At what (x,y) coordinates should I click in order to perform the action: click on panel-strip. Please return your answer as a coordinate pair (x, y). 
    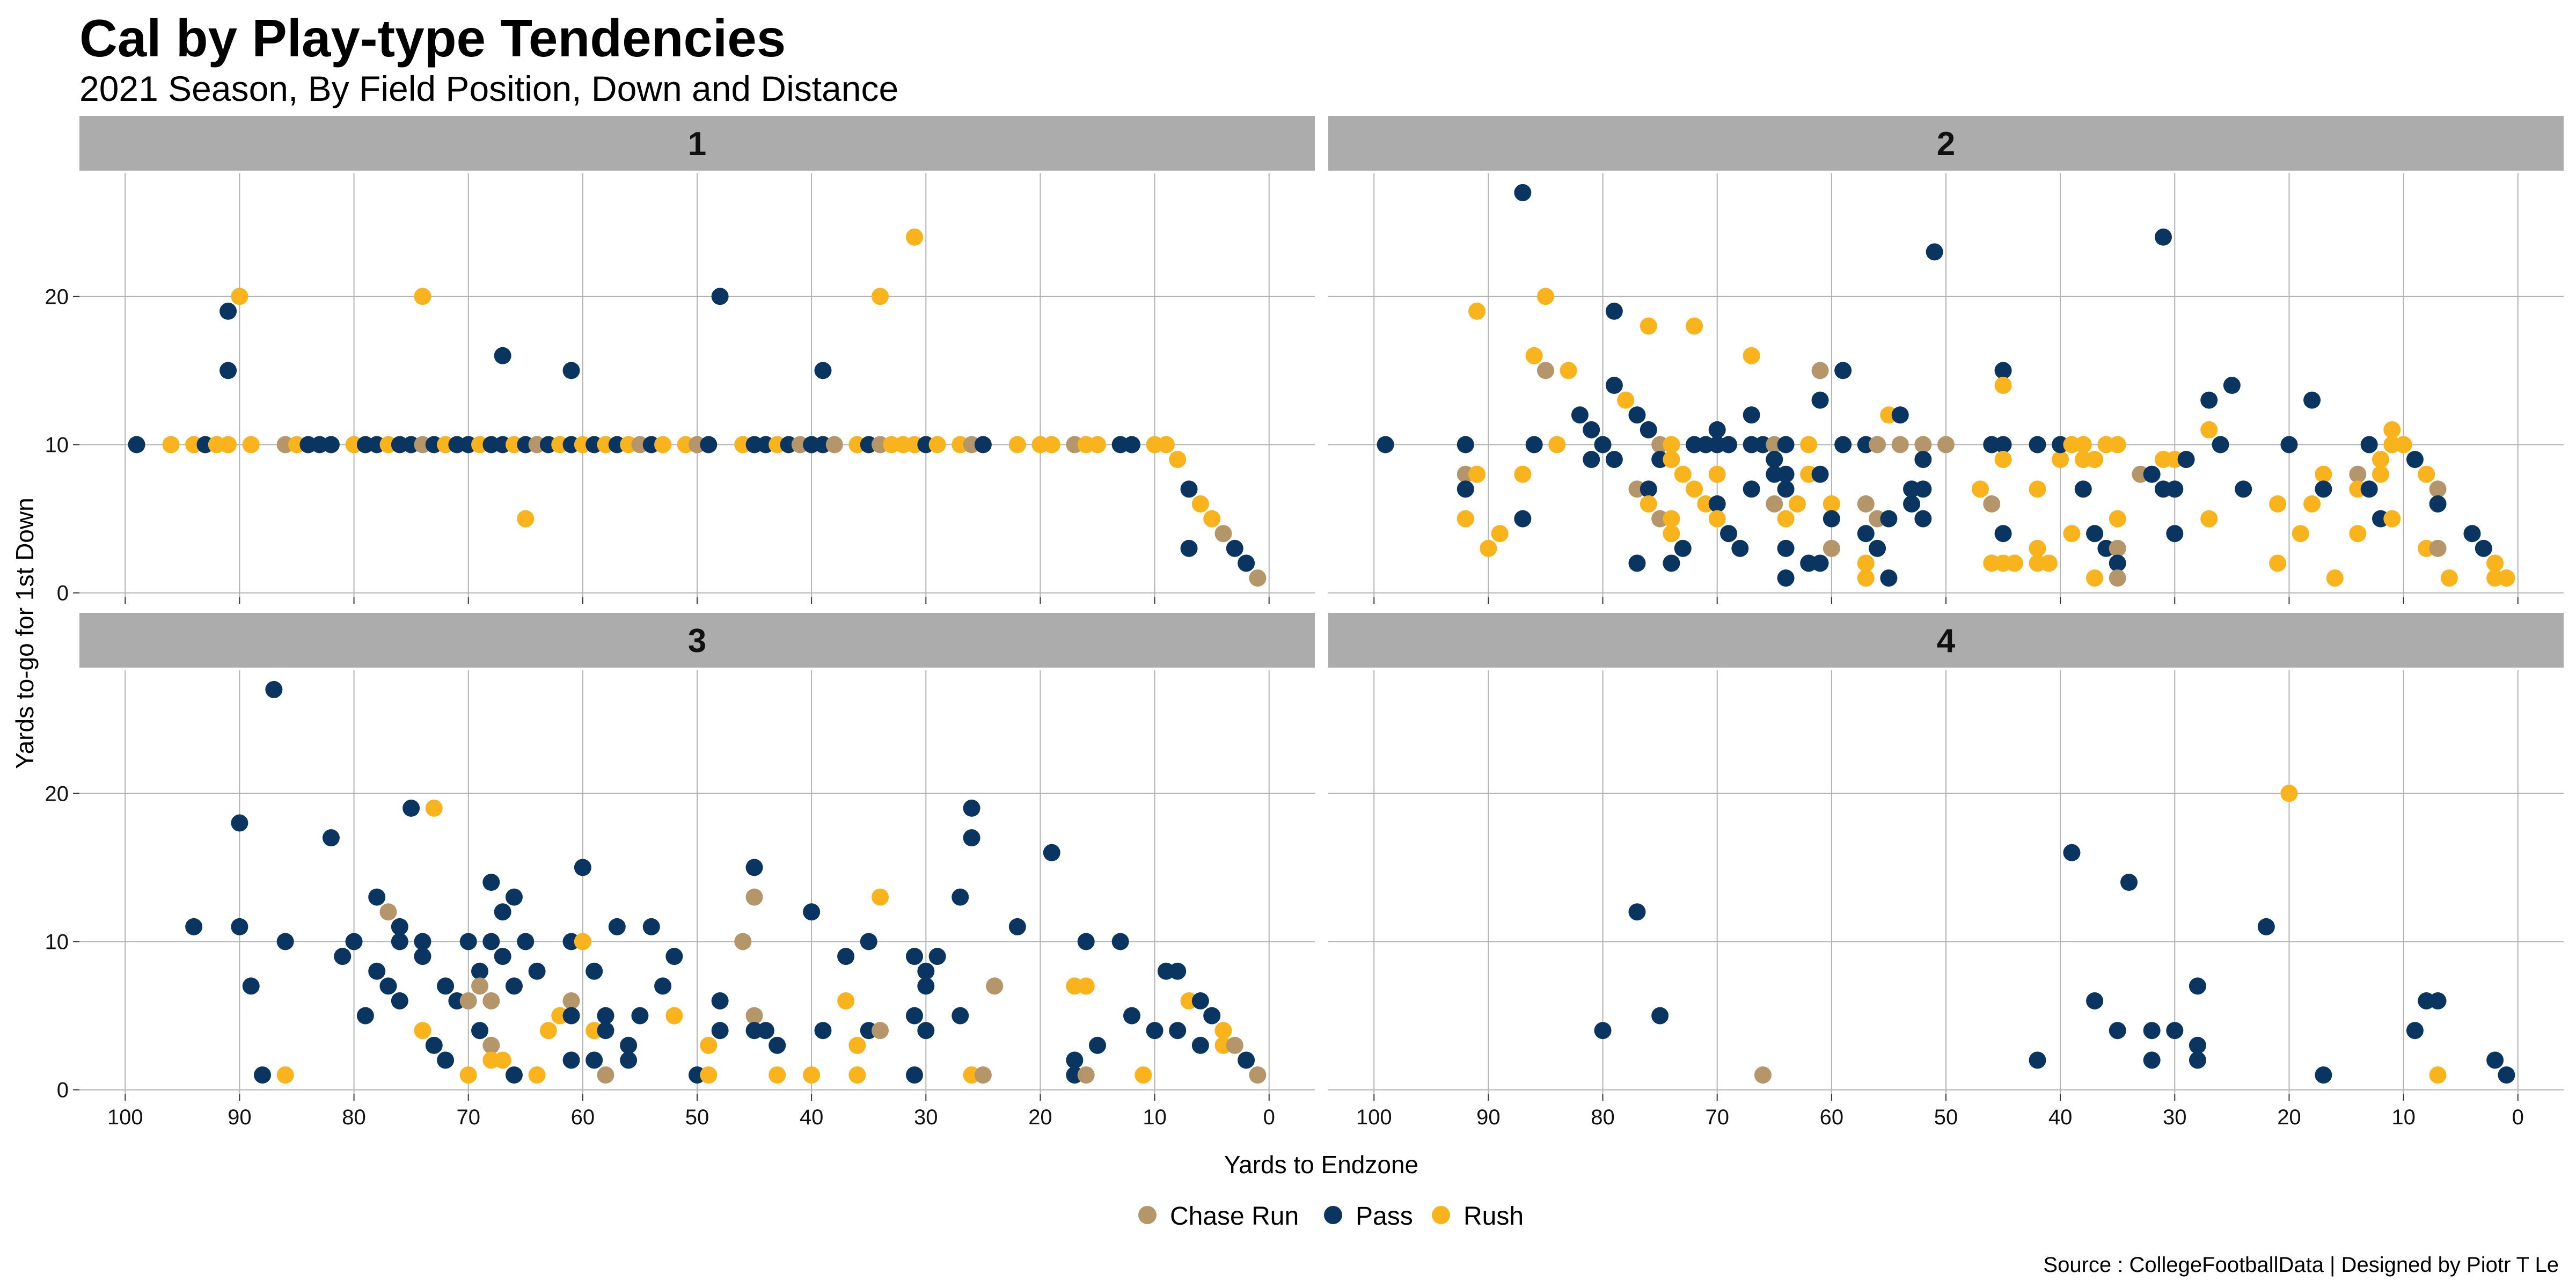
    Looking at the image, I should click on (1946, 143).